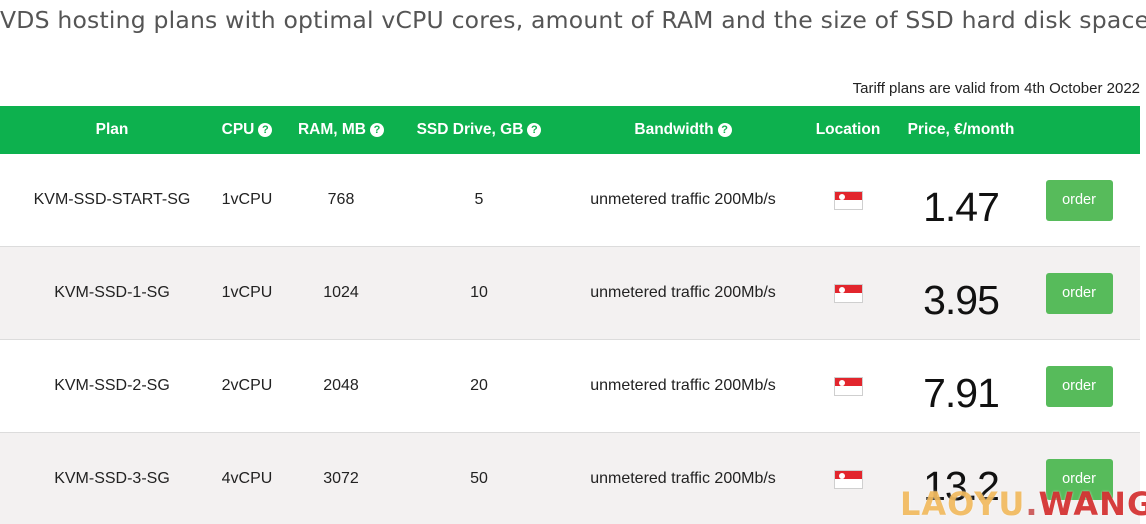  What do you see at coordinates (534, 130) in the screenshot?
I see `ssd-help-icon: ?` at bounding box center [534, 130].